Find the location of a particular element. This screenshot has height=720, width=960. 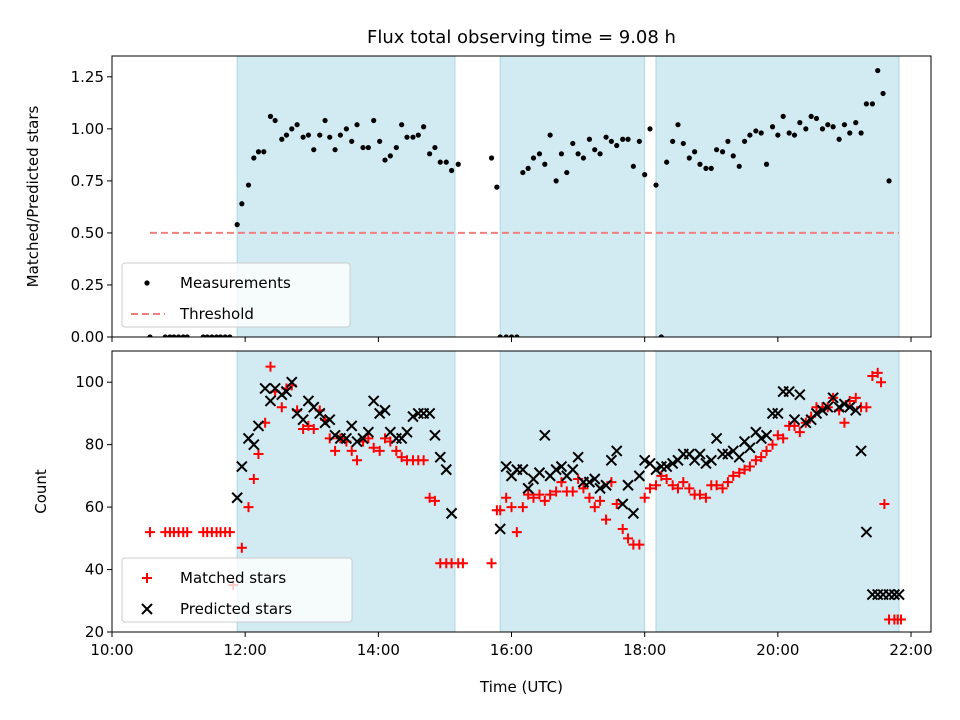

top-legend: Measurements Threshold is located at coordinates (236, 295).